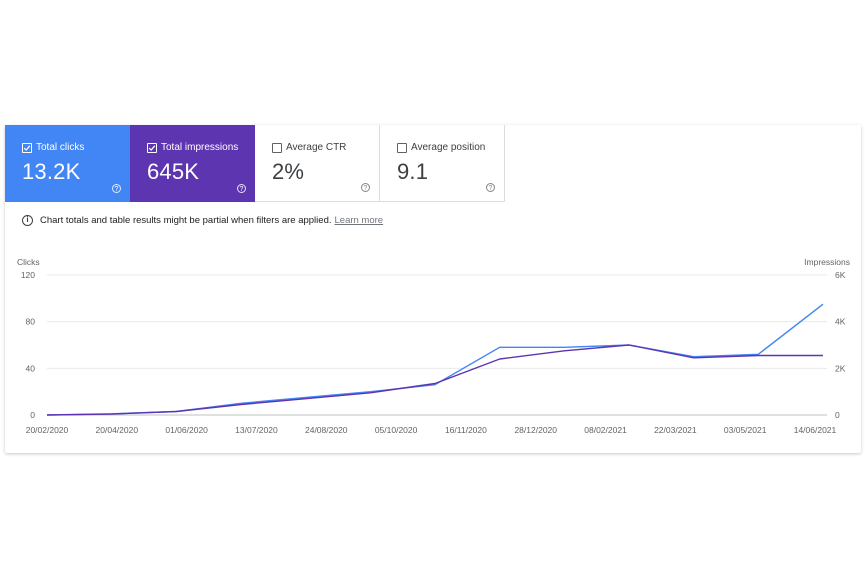  What do you see at coordinates (448, 147) in the screenshot?
I see `average-position-label: Average position` at bounding box center [448, 147].